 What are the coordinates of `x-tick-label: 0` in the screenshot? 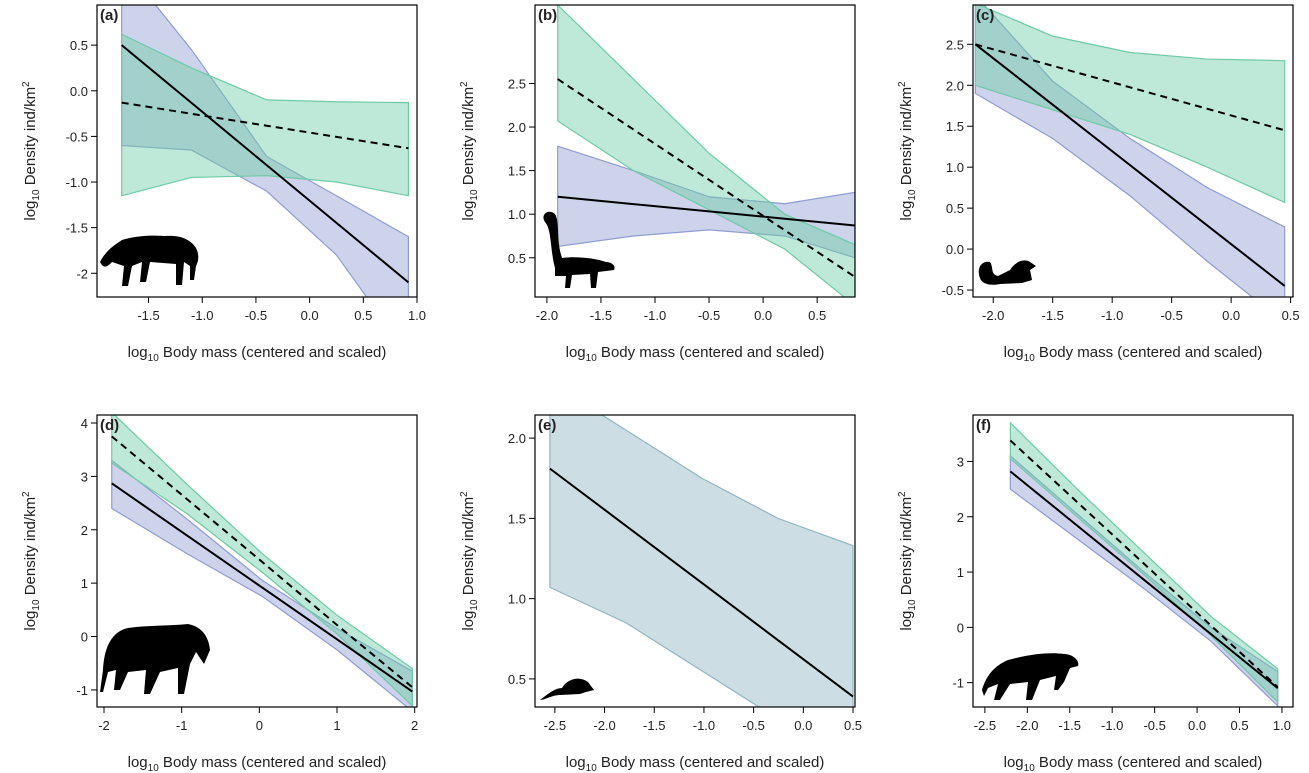 It's located at (259, 725).